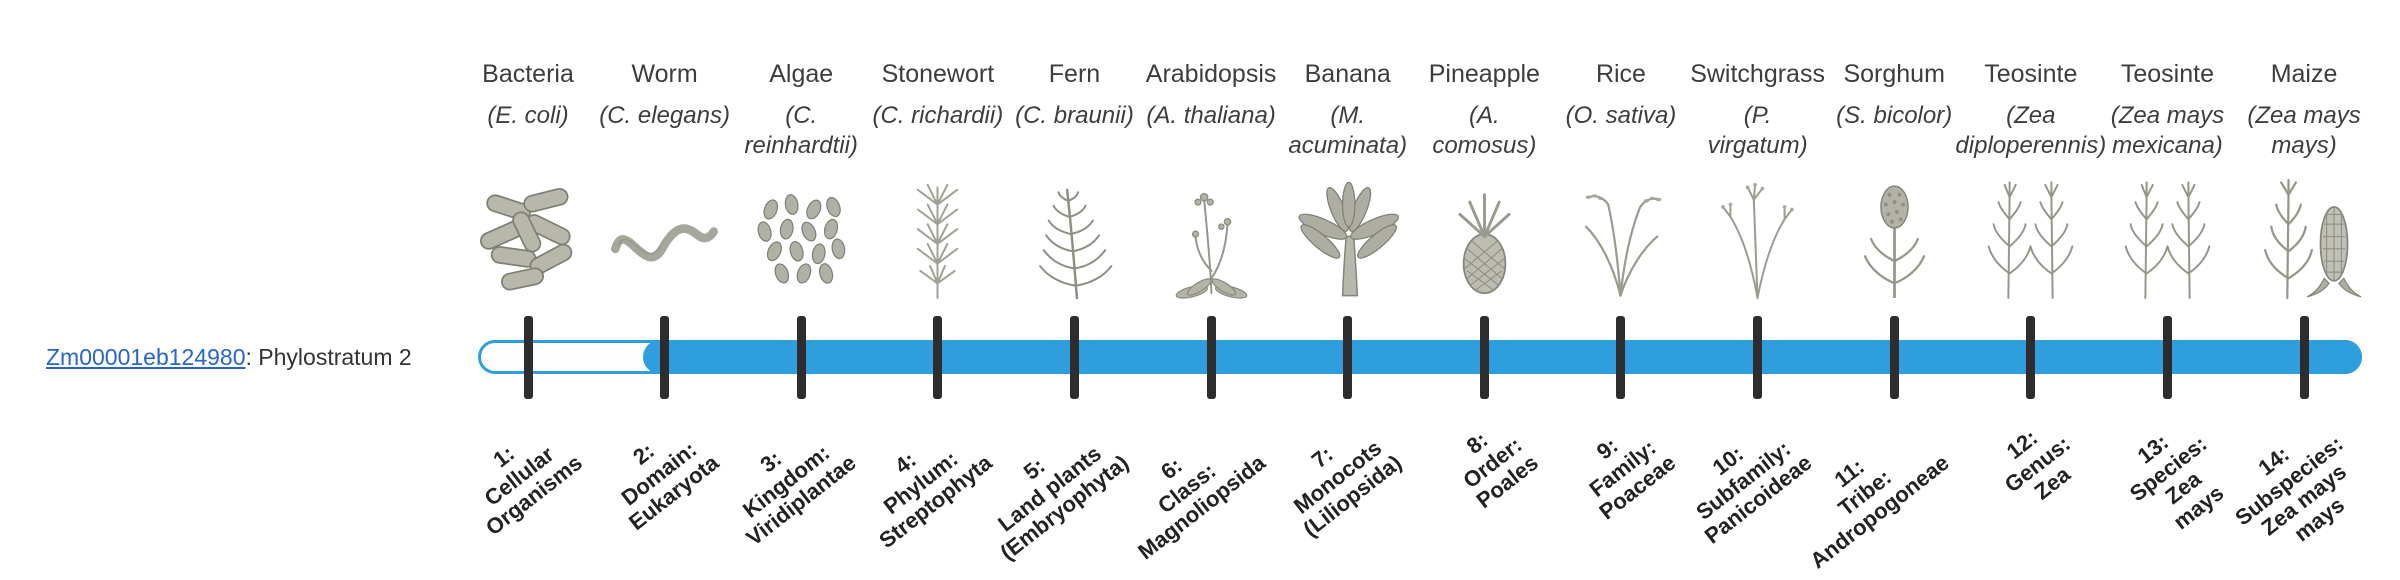 The width and height of the screenshot is (2400, 580). What do you see at coordinates (528, 74) in the screenshot?
I see `organism-common-name: Bacteria` at bounding box center [528, 74].